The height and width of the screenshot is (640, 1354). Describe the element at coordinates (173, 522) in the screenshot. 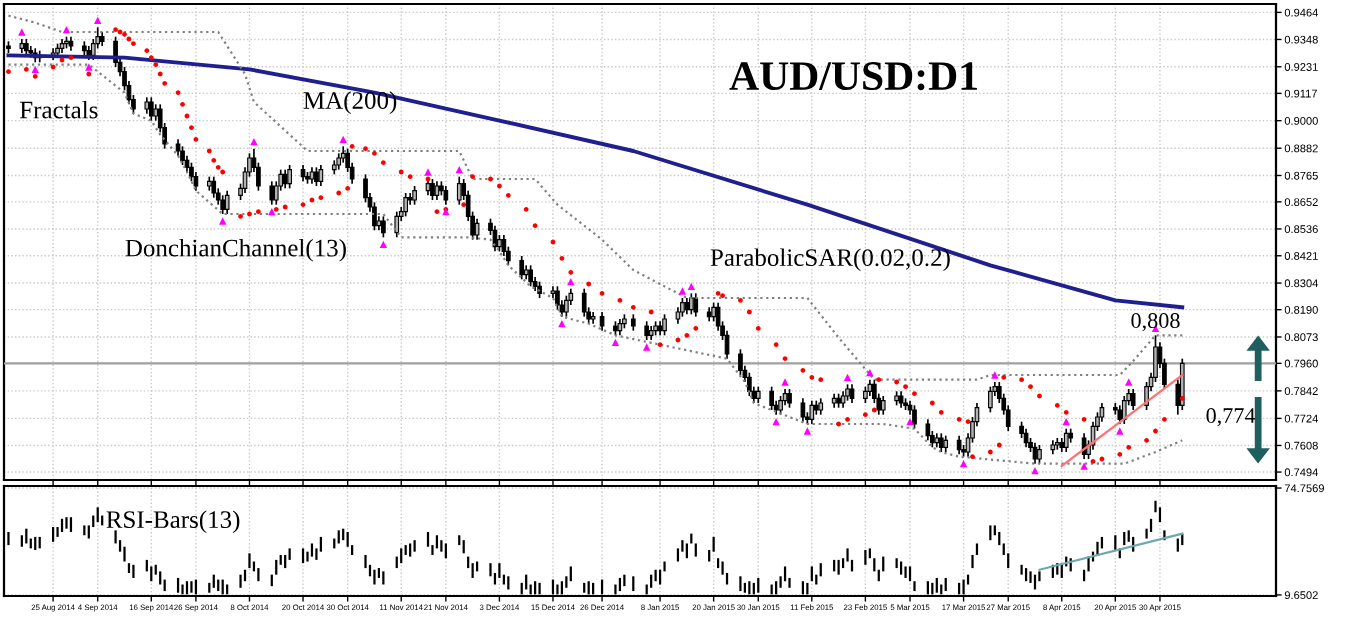

I see `annotation: RSI-Bars(13)` at that location.